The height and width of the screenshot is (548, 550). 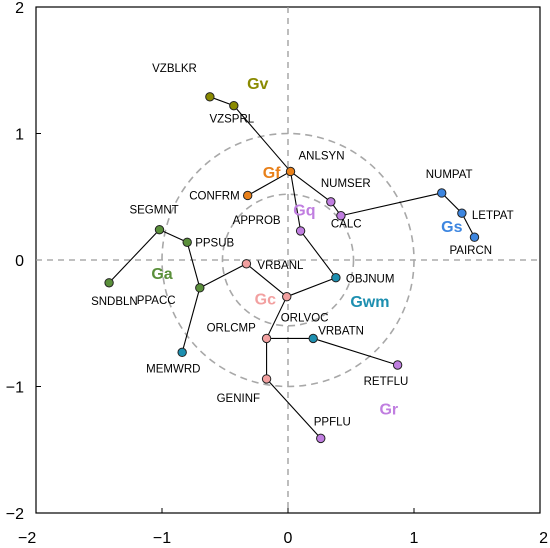 I want to click on point-ppsub, so click(x=187, y=242).